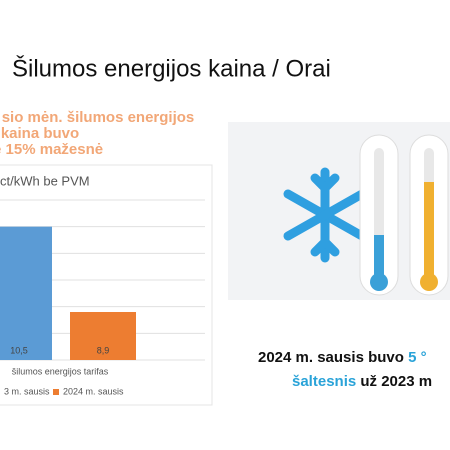  I want to click on caption-line: 2024 m. sausis buvo 5 °, so click(342, 357).